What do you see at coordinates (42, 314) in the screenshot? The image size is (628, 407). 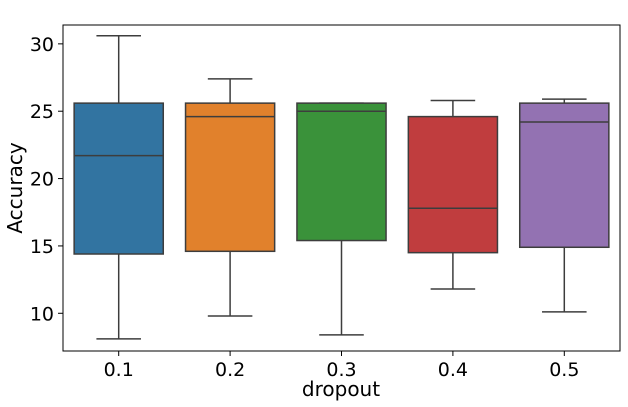 I see `y-tick-label: 10` at bounding box center [42, 314].